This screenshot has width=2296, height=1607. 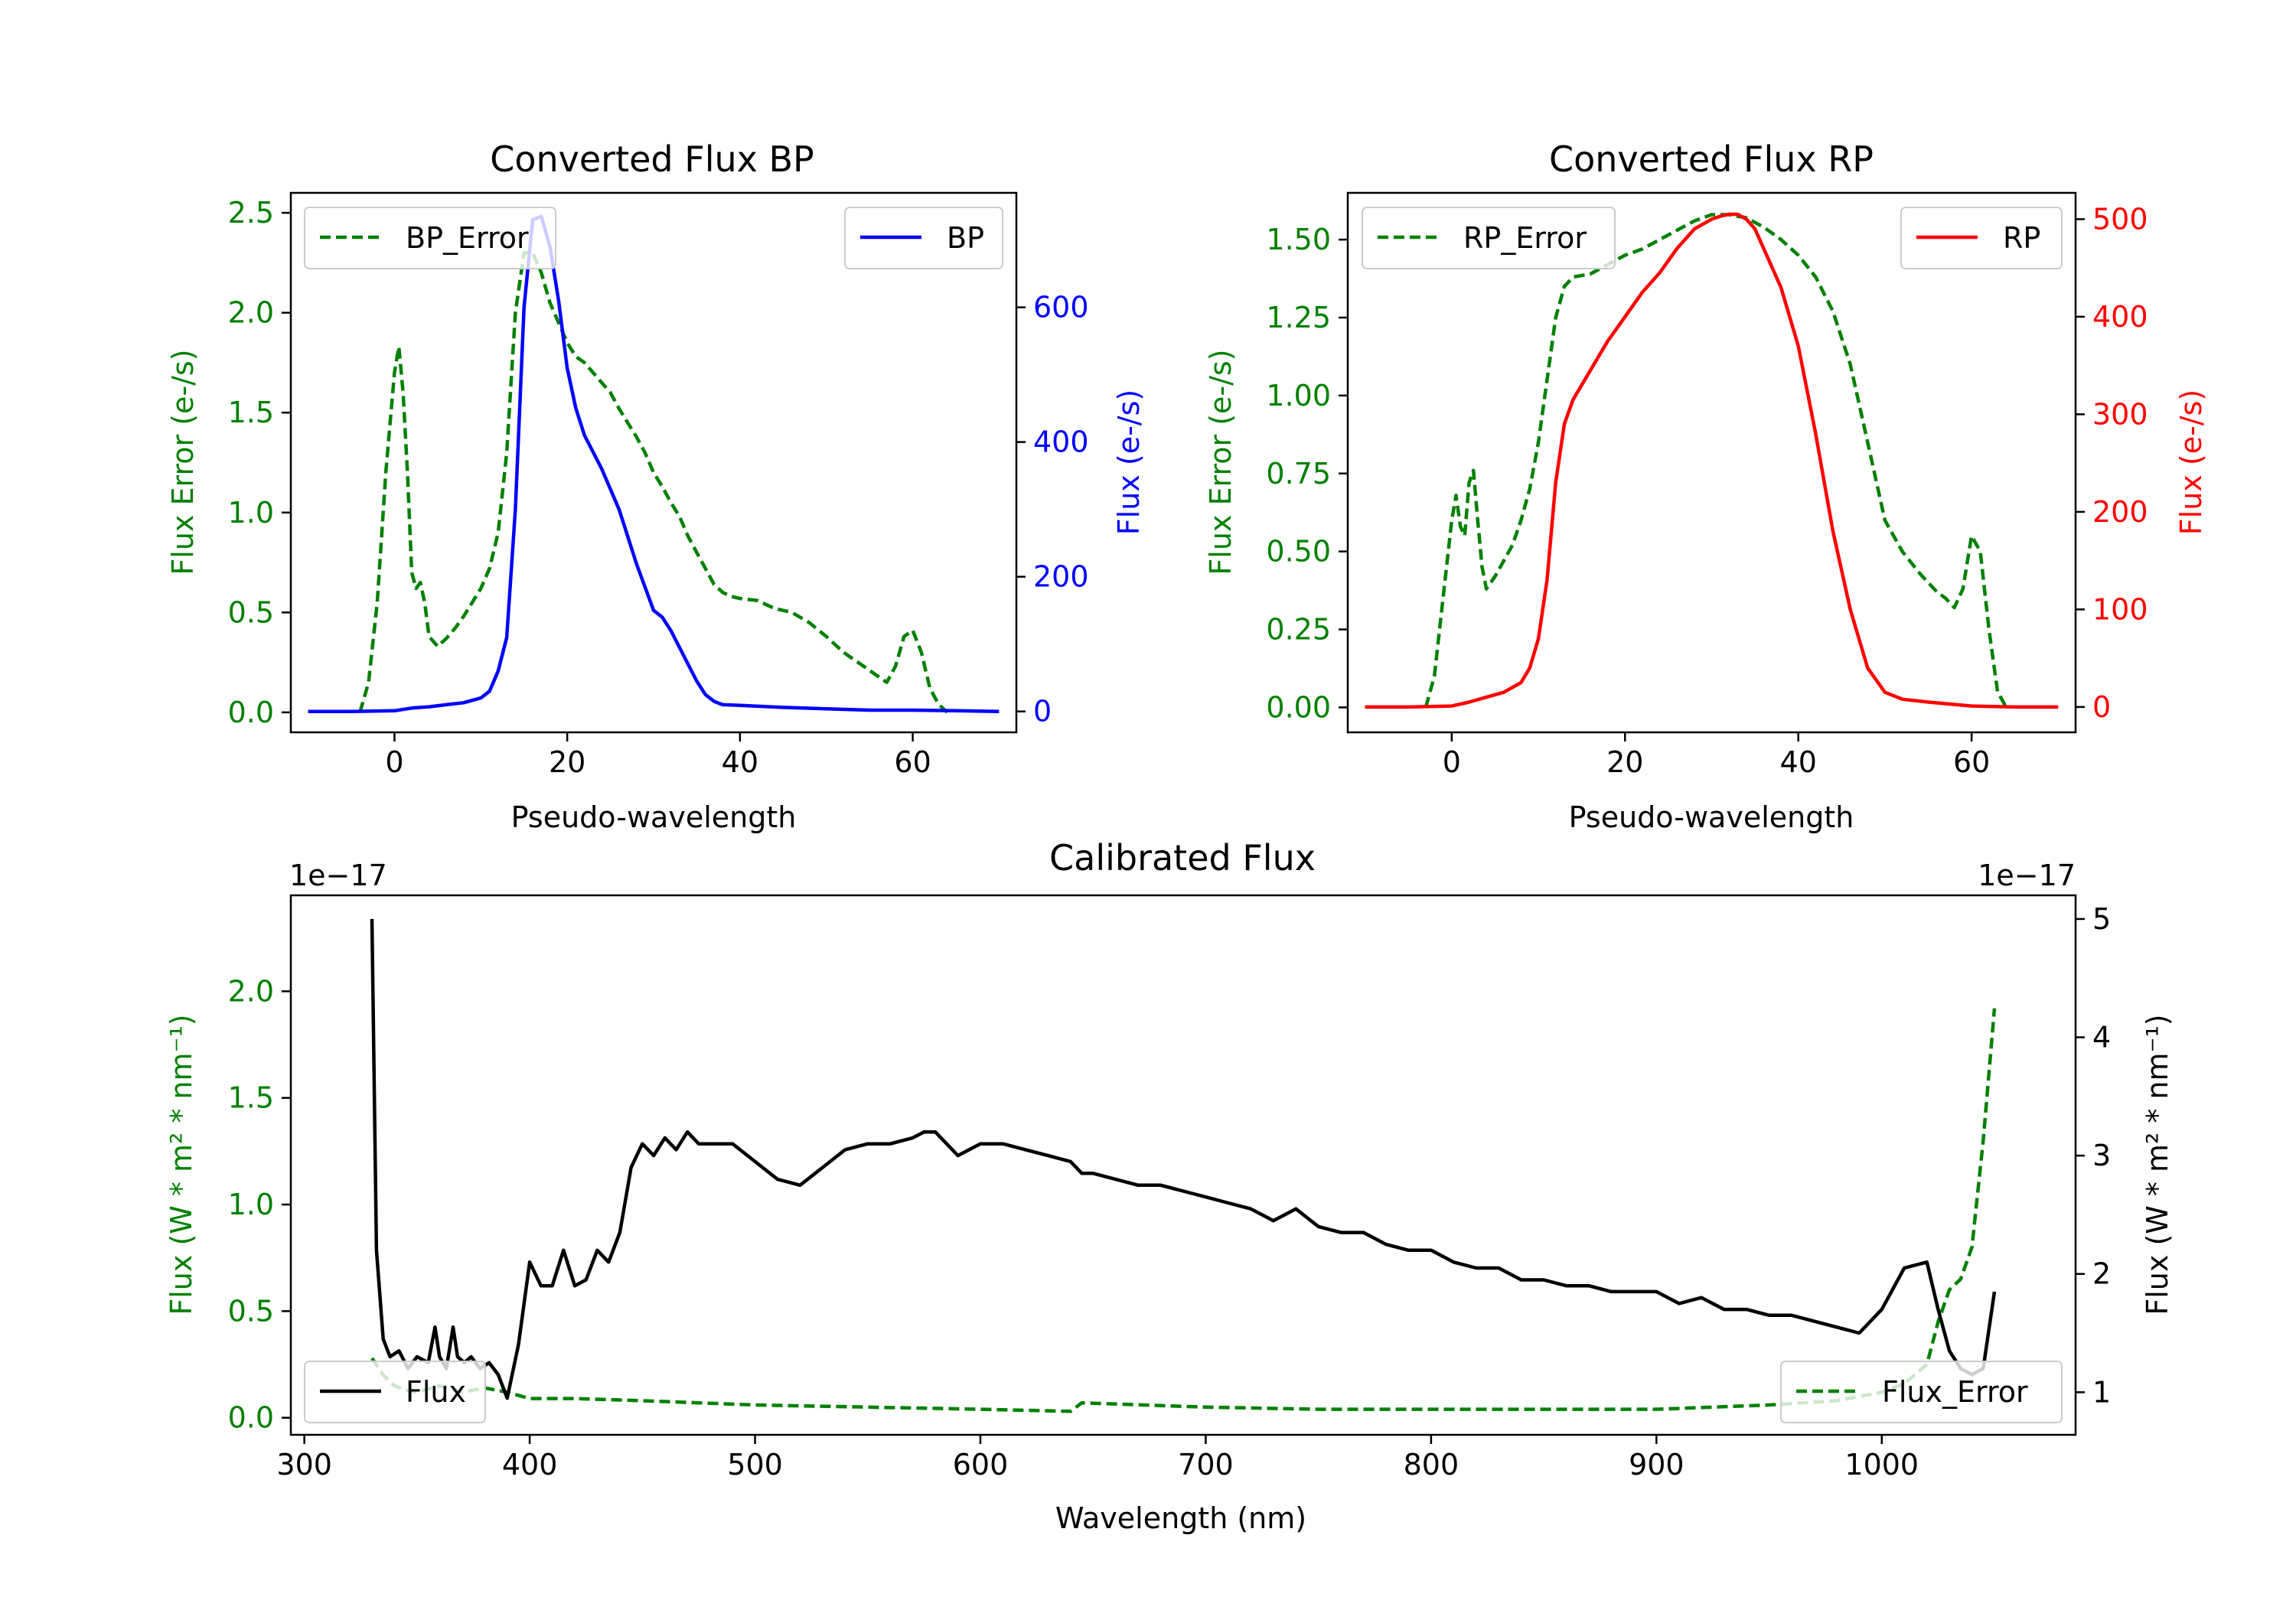 I want to click on cal-left-tick-label: 0.5, so click(x=251, y=1311).